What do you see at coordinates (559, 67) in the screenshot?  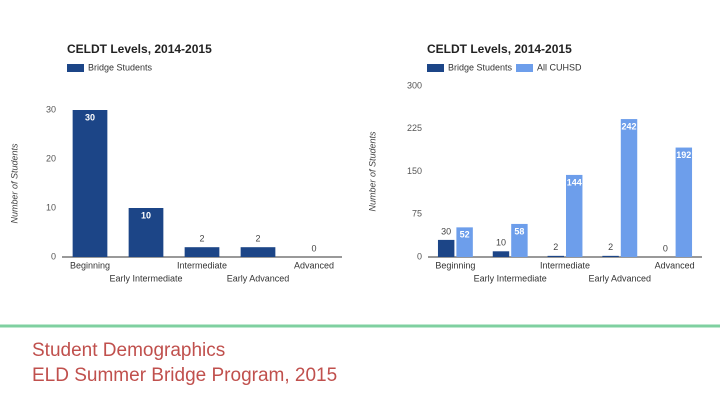 I see `legend-label: All CUHSD` at bounding box center [559, 67].